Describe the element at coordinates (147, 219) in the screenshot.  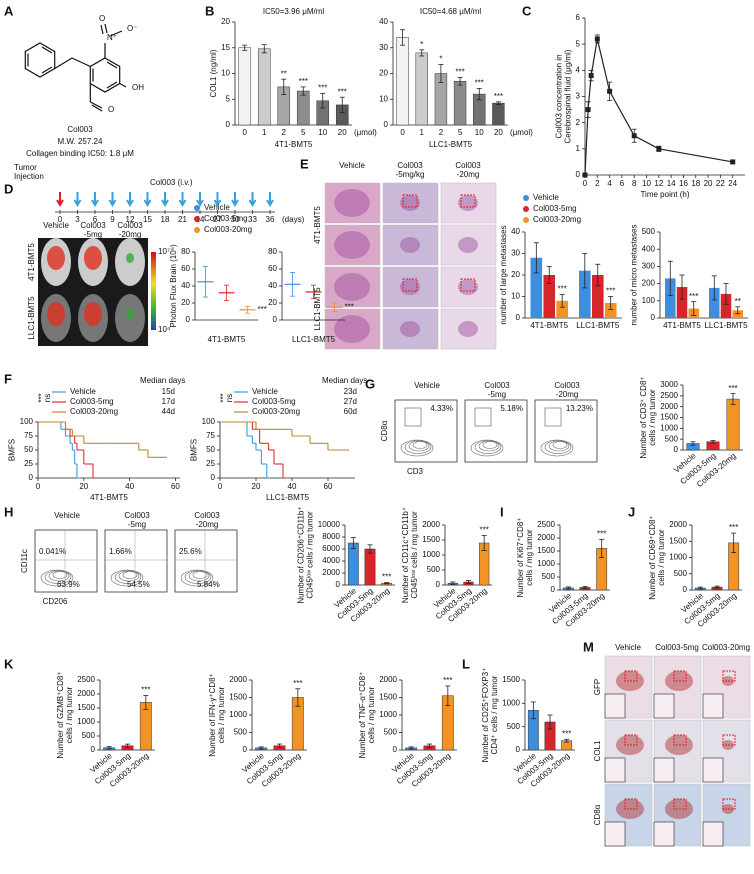
I see `day-label: 15` at that location.